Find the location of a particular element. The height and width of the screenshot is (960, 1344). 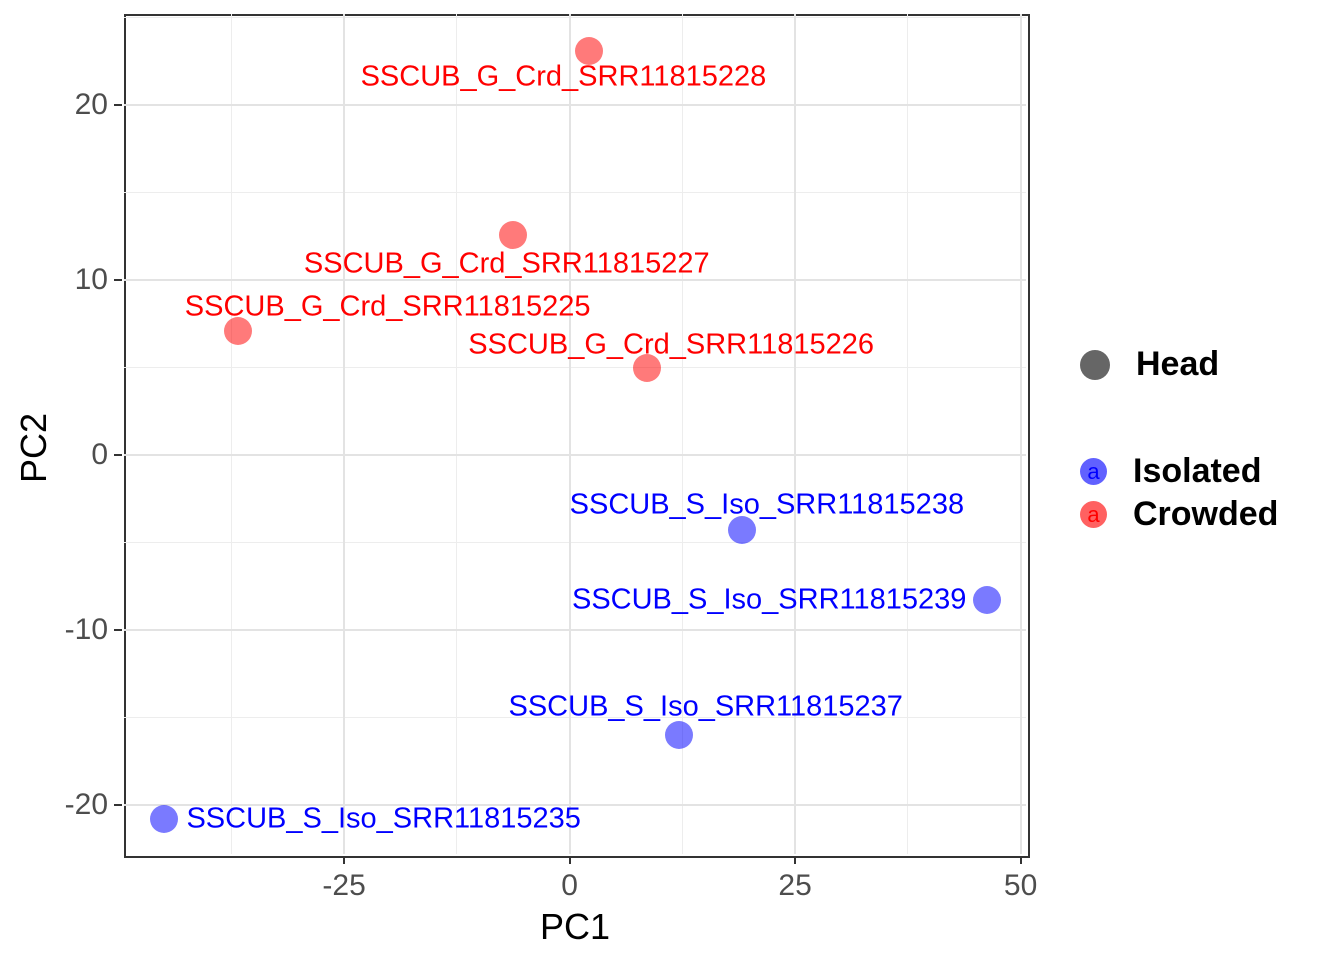

point-label: SSCUB_G_Crd_SRR11815228 is located at coordinates (563, 76).